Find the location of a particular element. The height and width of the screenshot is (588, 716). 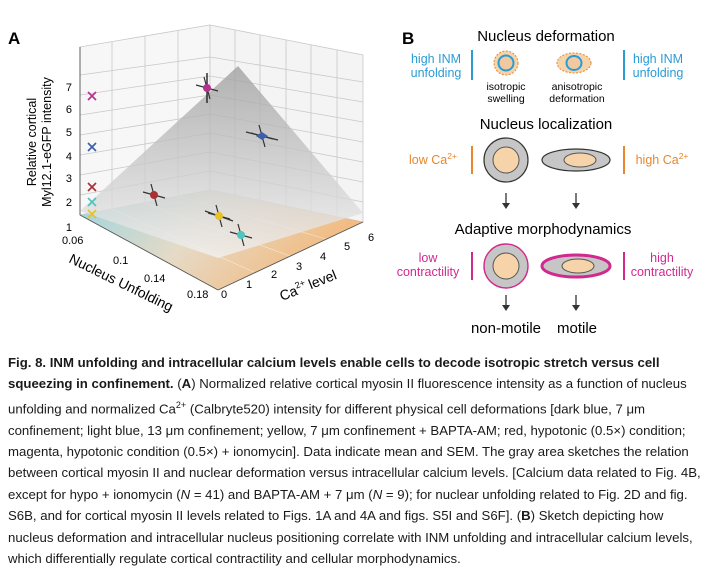

data-point-yellow is located at coordinates (219, 216).